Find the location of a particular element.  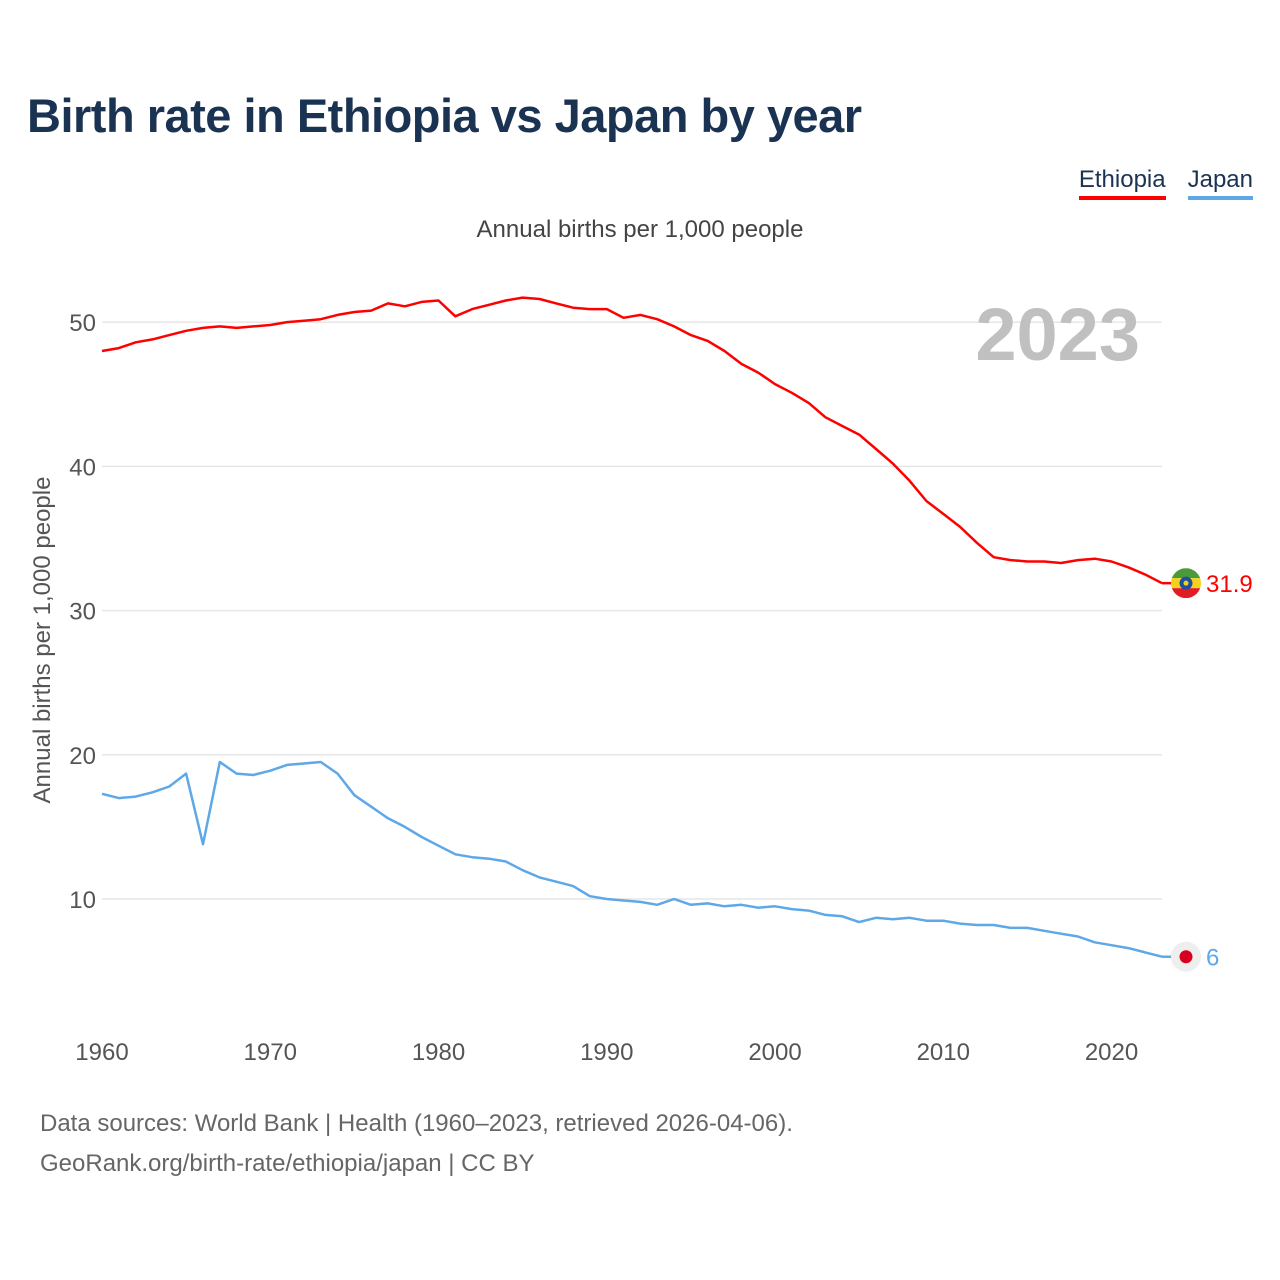

y-axis-ticks: 10 20 30 40 50 is located at coordinates (82, 612).